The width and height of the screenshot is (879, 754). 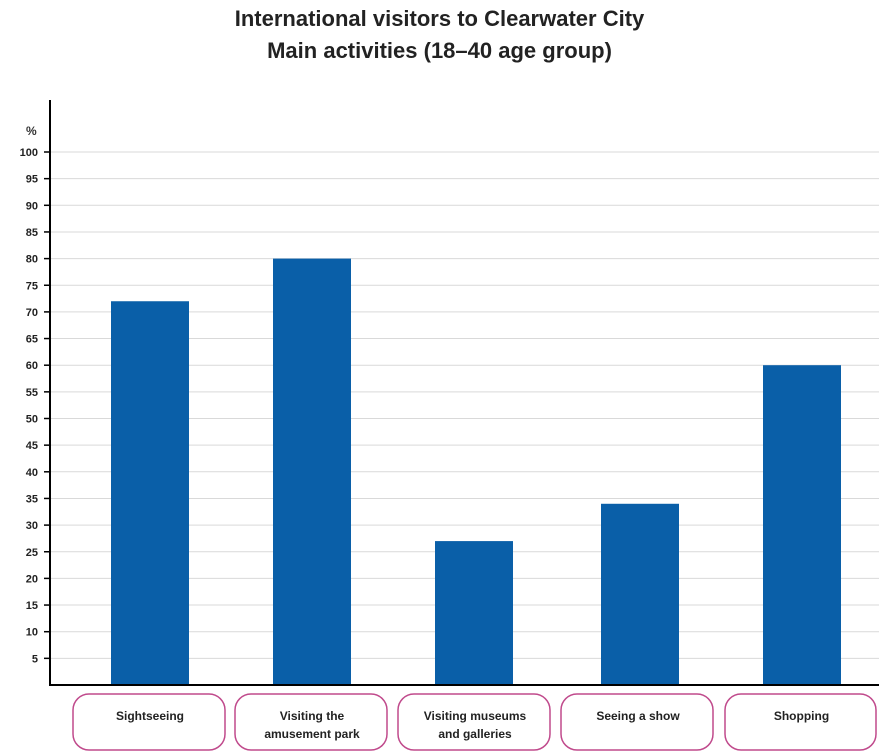 I want to click on y-tick-label: 65, so click(x=32, y=340).